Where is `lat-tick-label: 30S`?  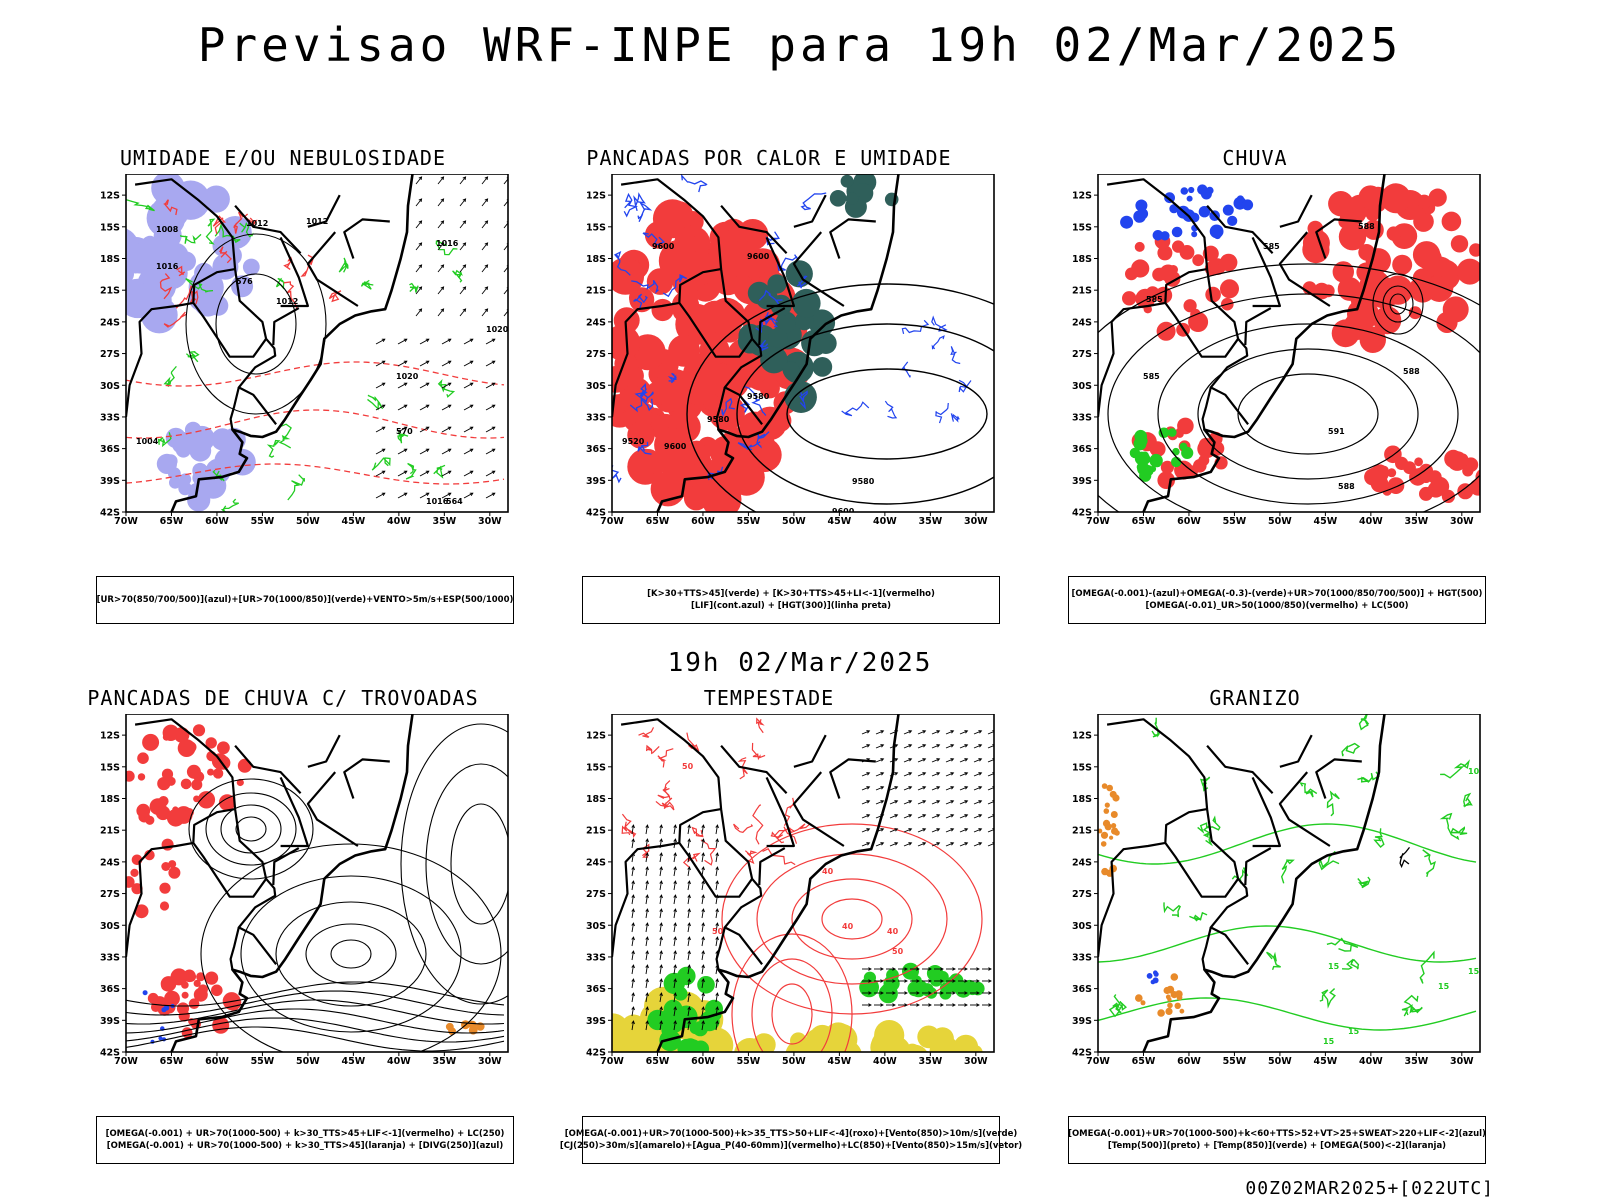 lat-tick-label: 30S is located at coordinates (1082, 926).